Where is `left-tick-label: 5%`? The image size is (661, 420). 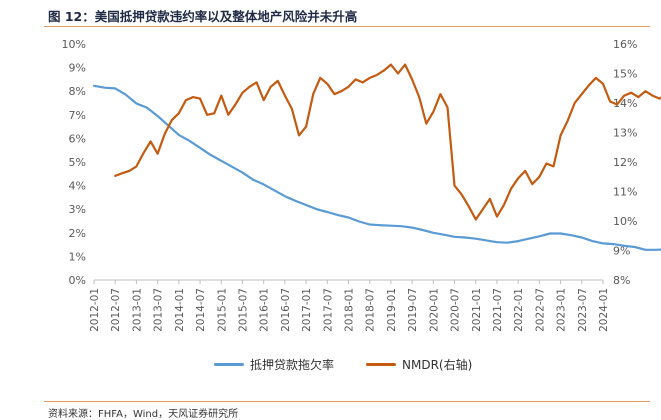
left-tick-label: 5% is located at coordinates (77, 162).